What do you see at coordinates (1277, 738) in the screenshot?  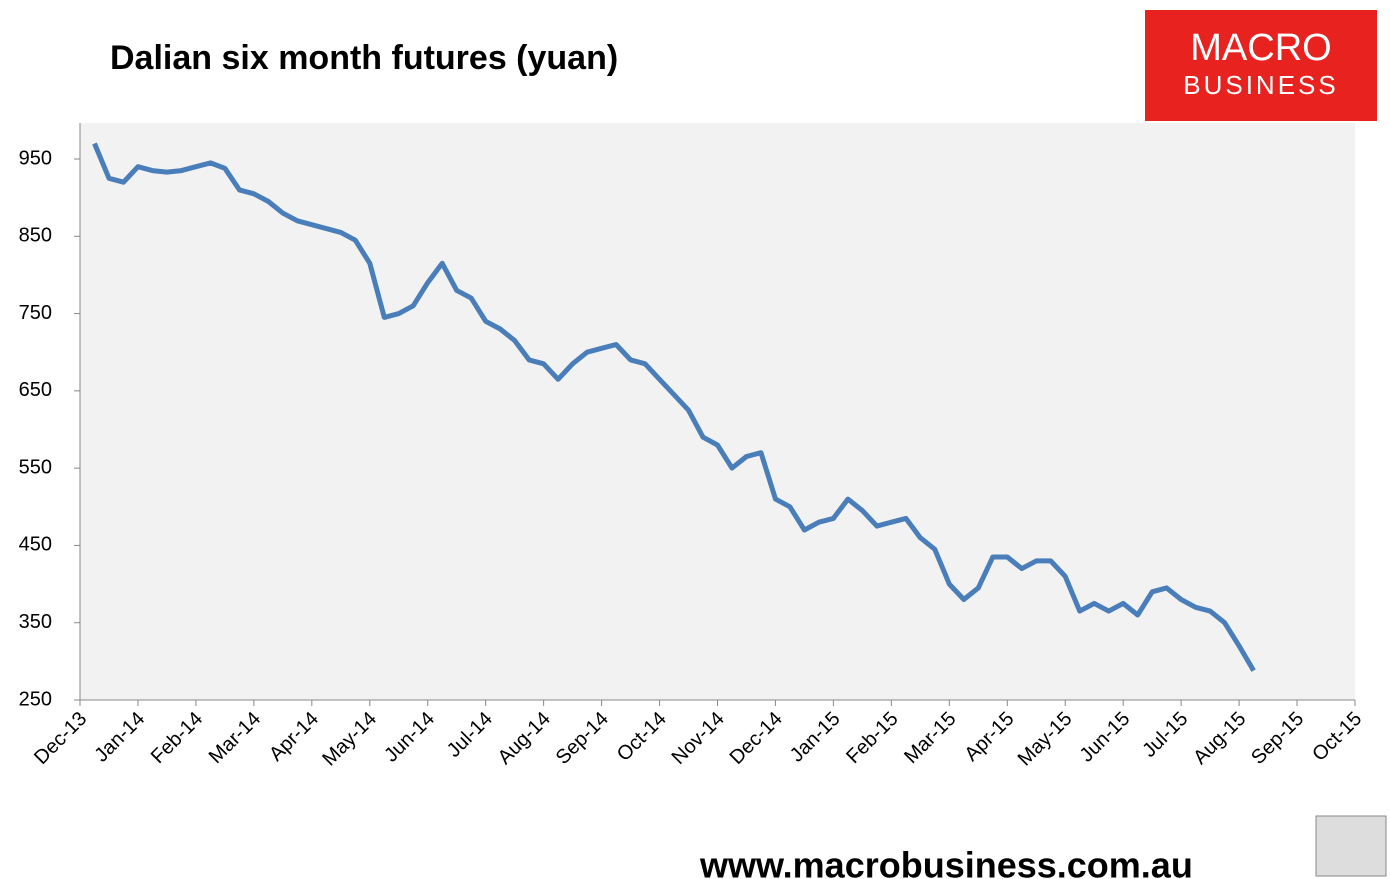 I see `x-tick-label: Sep-15` at bounding box center [1277, 738].